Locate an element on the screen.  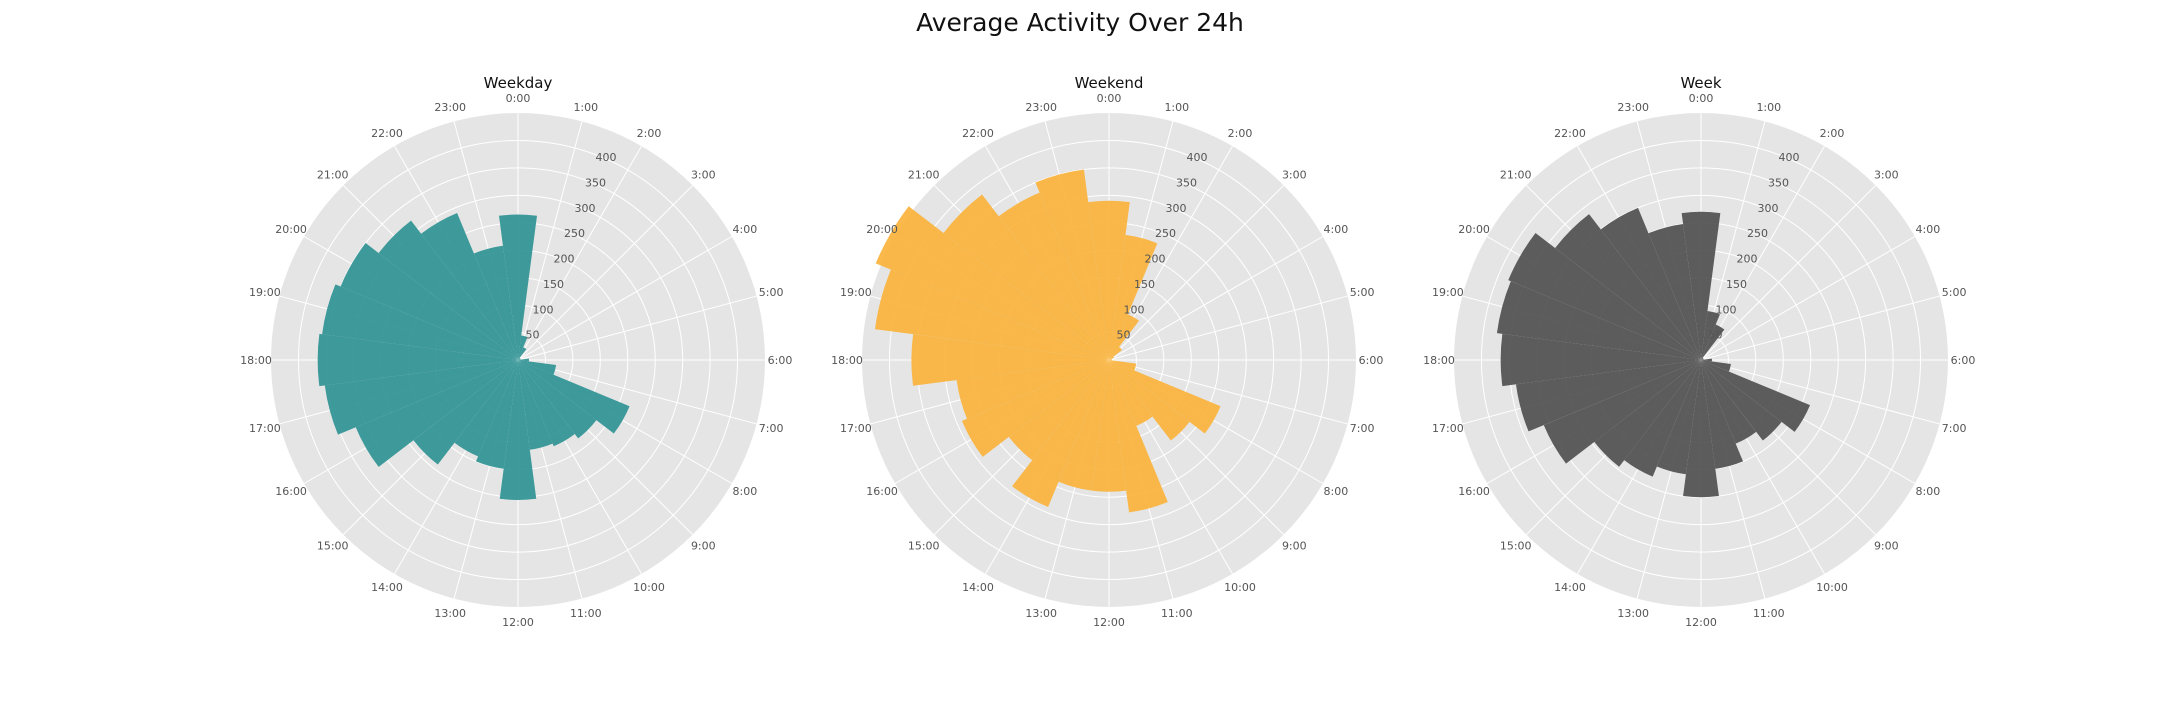
hour-tick-label: 1:00 is located at coordinates (1176, 107).